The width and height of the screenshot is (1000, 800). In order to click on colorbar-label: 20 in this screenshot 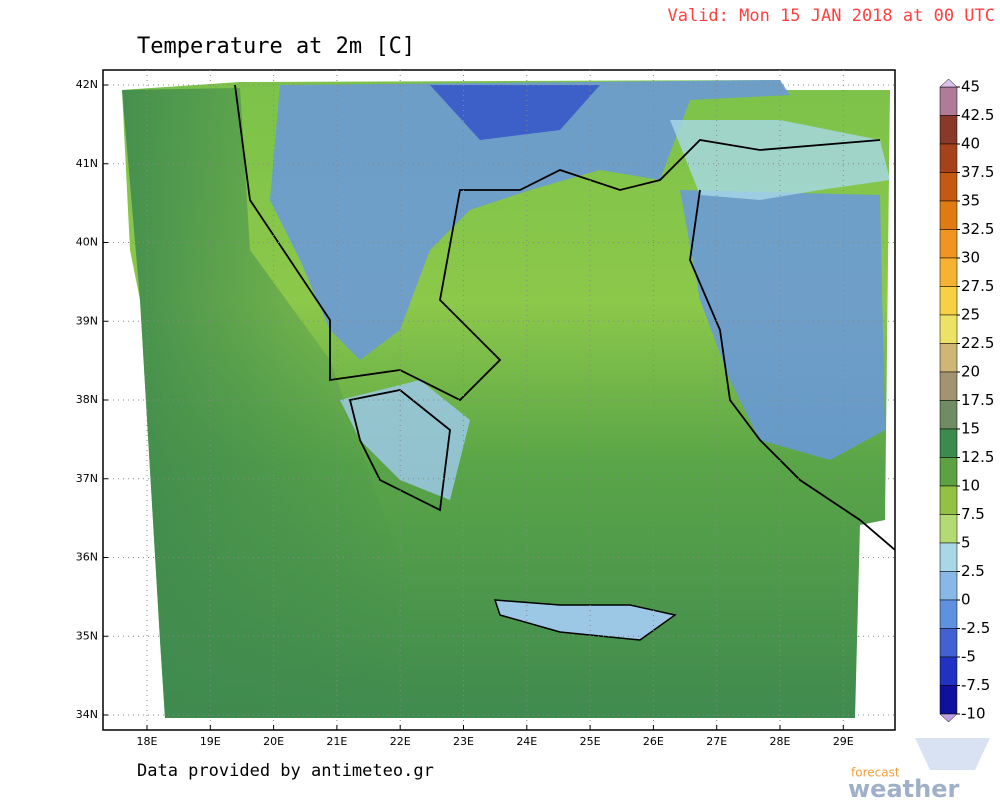, I will do `click(970, 372)`.